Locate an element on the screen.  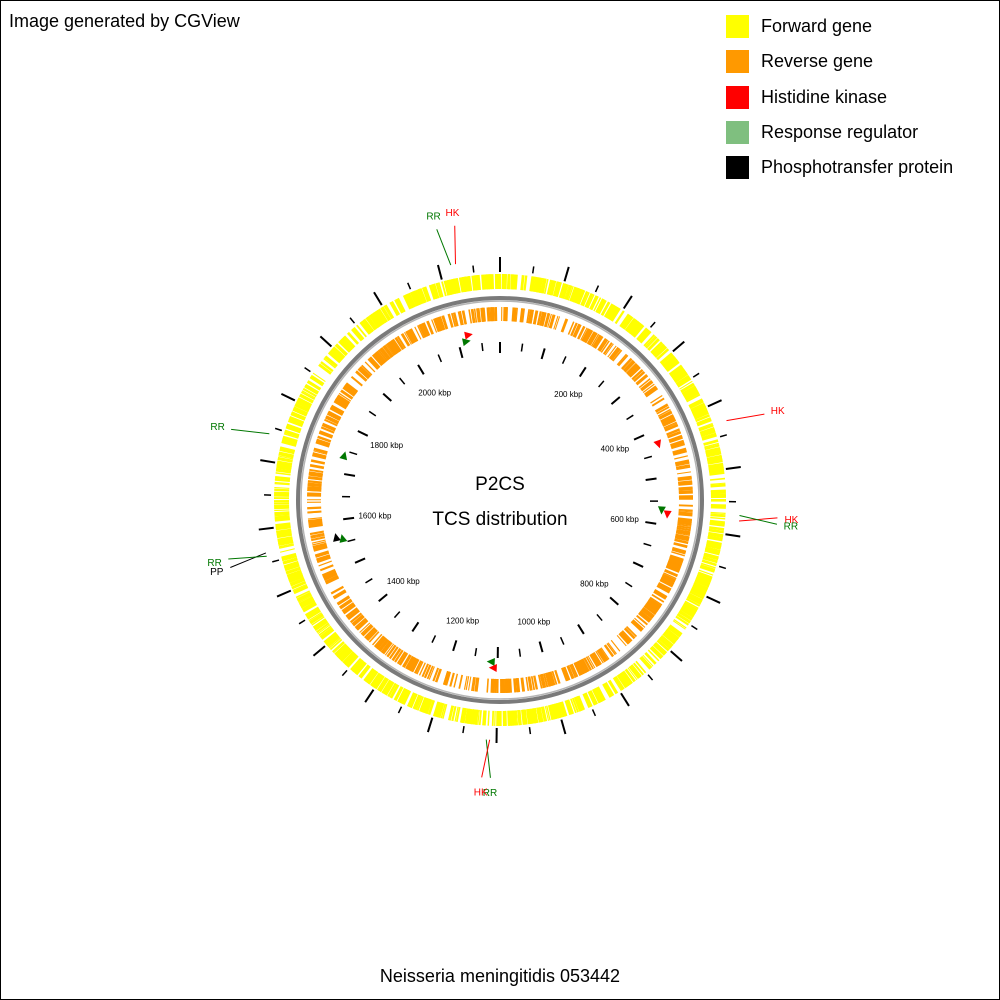
tick-label: 1600 kbp is located at coordinates (374, 515).